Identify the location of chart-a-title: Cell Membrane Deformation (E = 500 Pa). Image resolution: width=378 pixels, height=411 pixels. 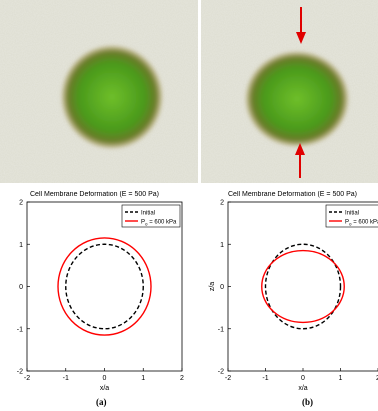
(94, 194).